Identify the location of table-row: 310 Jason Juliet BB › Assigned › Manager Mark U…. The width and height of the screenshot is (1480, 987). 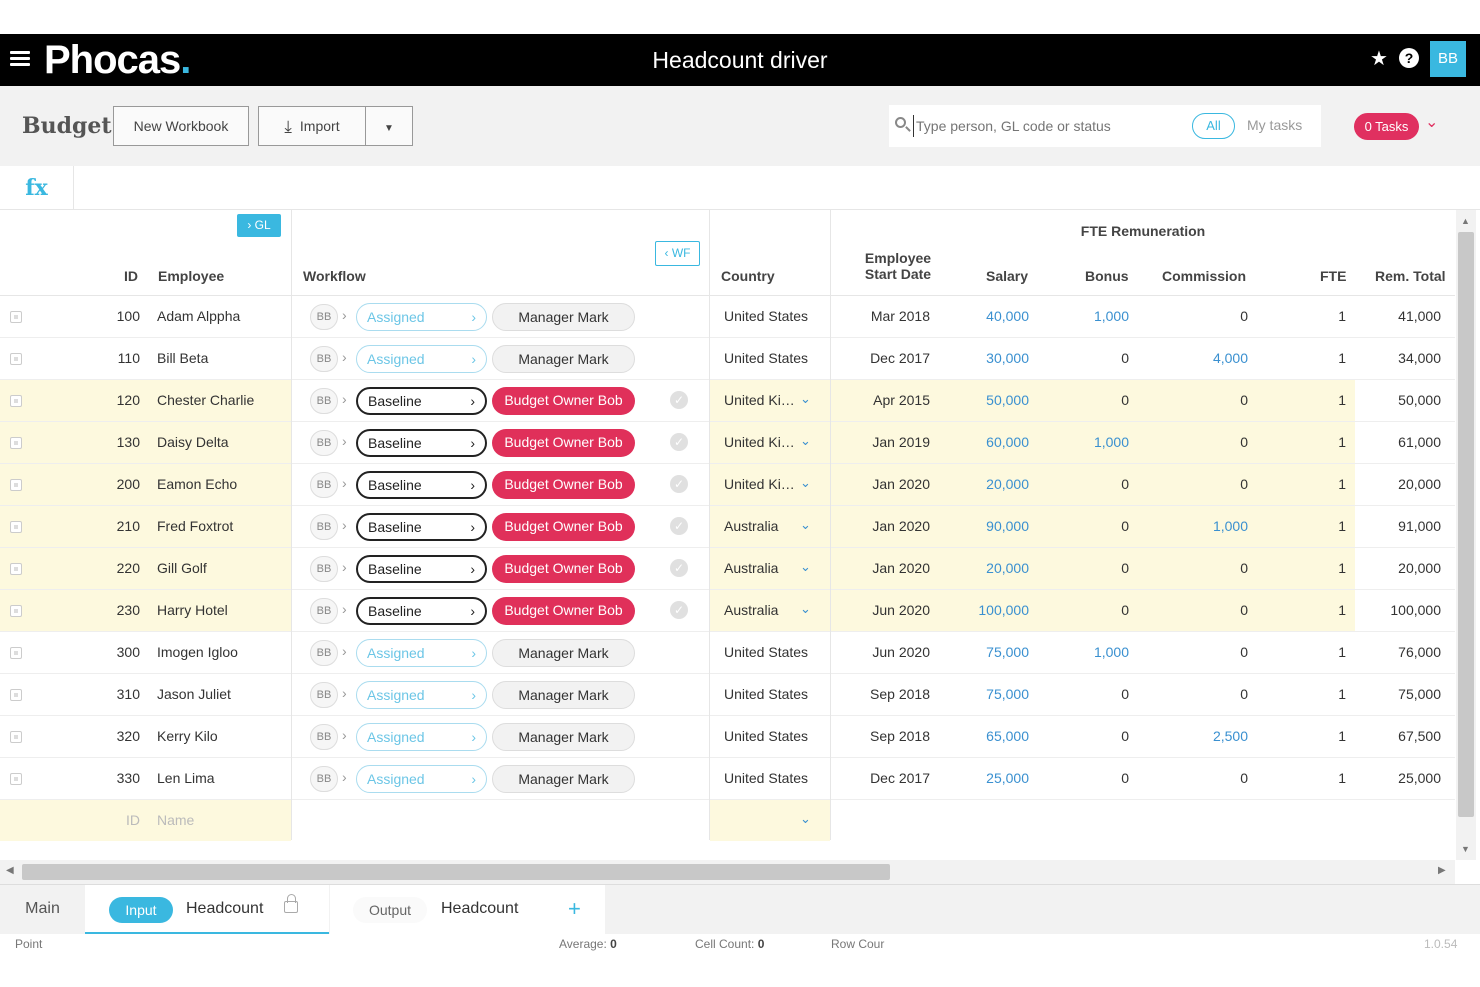
(727, 695).